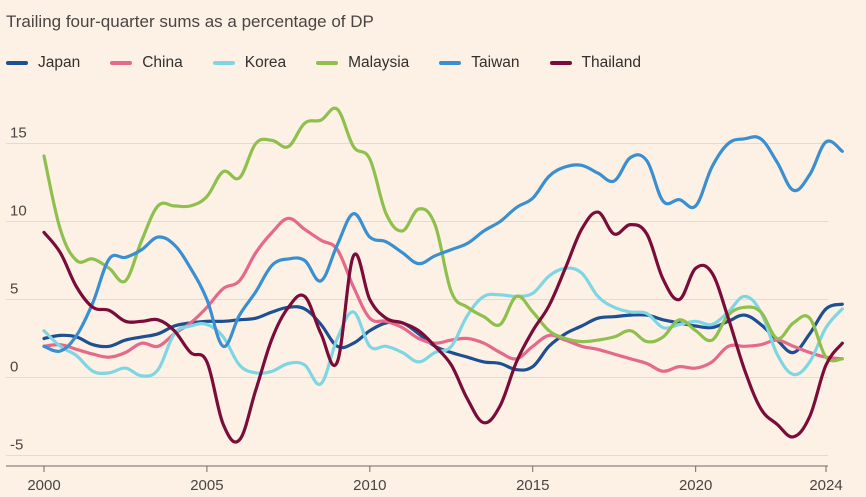  I want to click on x-tick-label: 2000, so click(43, 485).